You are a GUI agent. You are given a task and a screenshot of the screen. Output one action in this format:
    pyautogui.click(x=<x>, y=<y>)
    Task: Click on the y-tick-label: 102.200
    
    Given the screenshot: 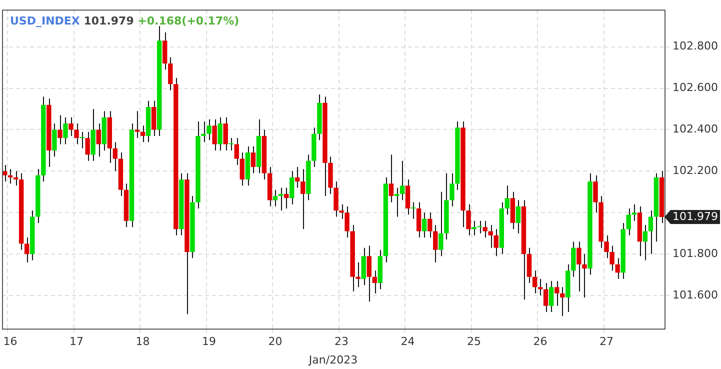 What is the action you would take?
    pyautogui.click(x=695, y=171)
    